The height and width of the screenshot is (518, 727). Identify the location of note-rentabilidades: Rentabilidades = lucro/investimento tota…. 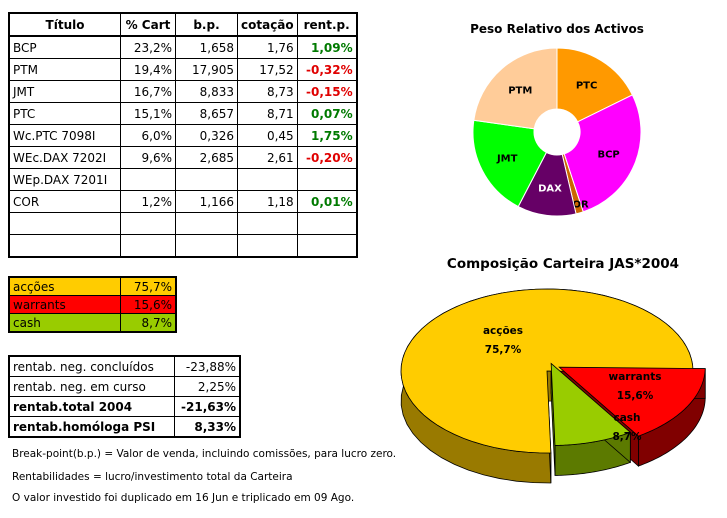
(152, 477).